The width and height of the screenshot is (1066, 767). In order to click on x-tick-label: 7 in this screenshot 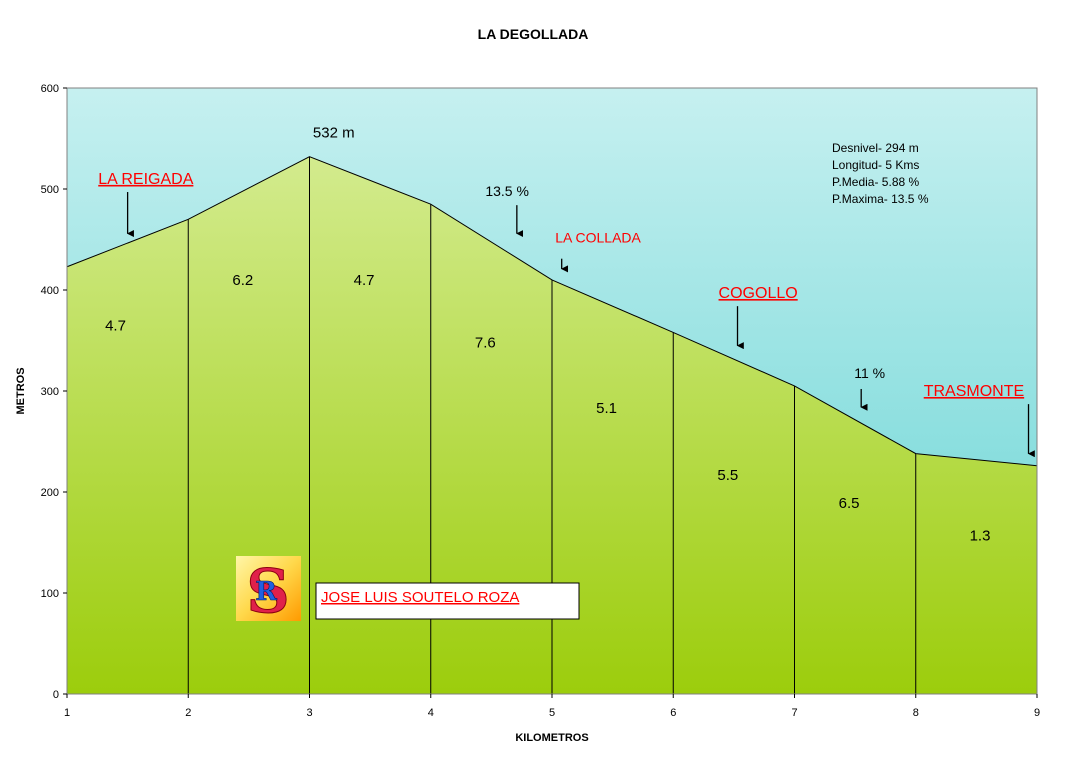, I will do `click(794, 713)`.